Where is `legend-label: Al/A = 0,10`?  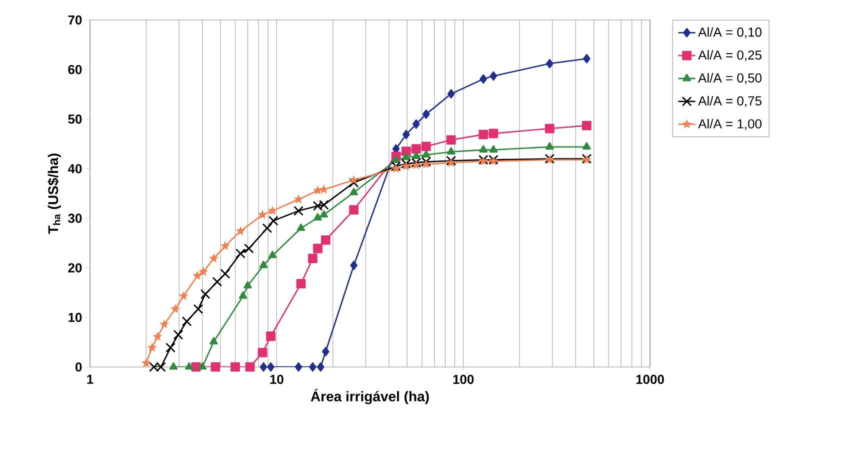
legend-label: Al/A = 0,10 is located at coordinates (730, 32).